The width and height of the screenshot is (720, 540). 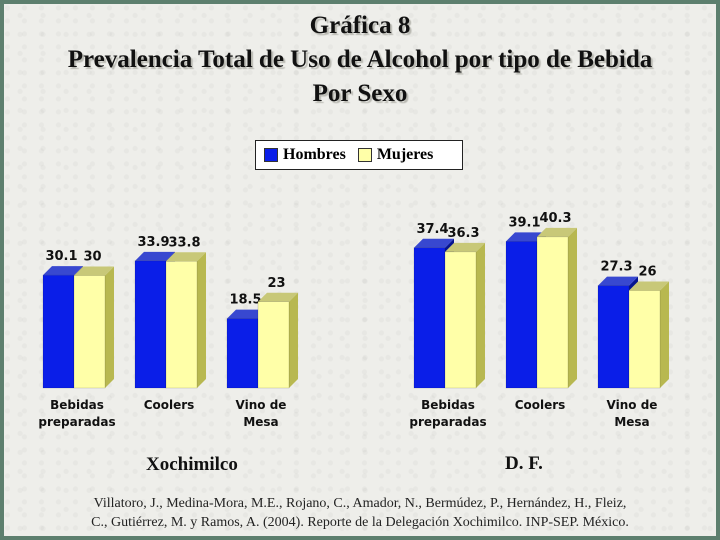 I want to click on bar-df-bebidas-preparadas-mujeres-top, so click(x=465, y=247).